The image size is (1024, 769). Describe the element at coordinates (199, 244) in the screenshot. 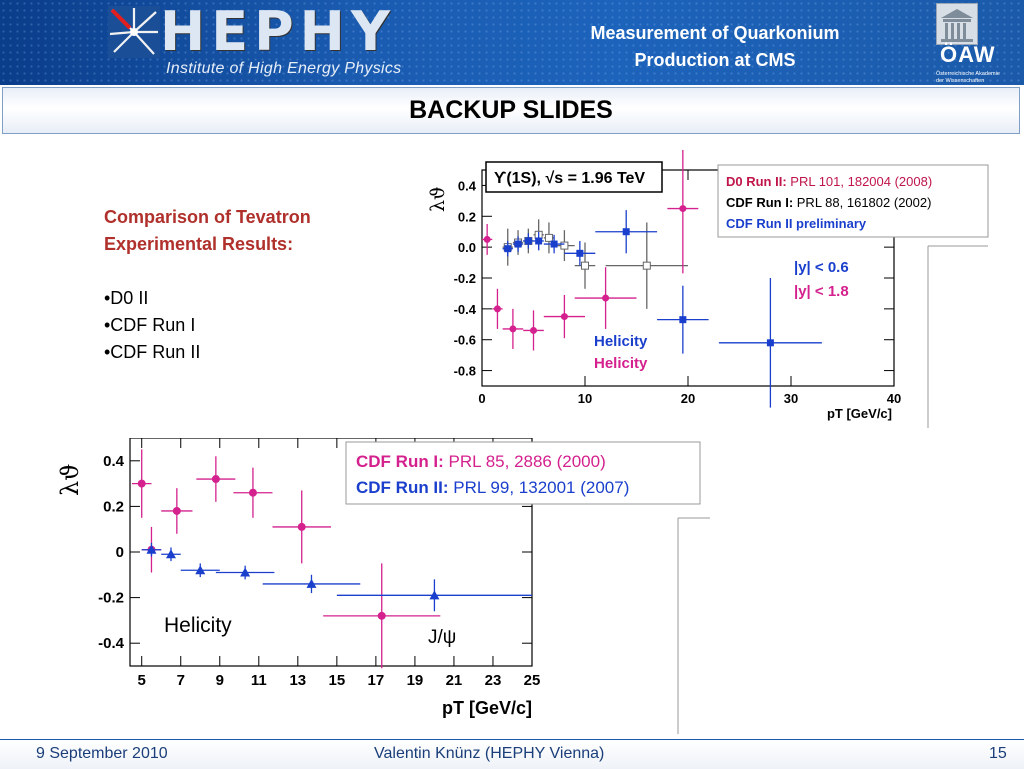

I see `comparison-heading-line2: Experimental Results:` at that location.